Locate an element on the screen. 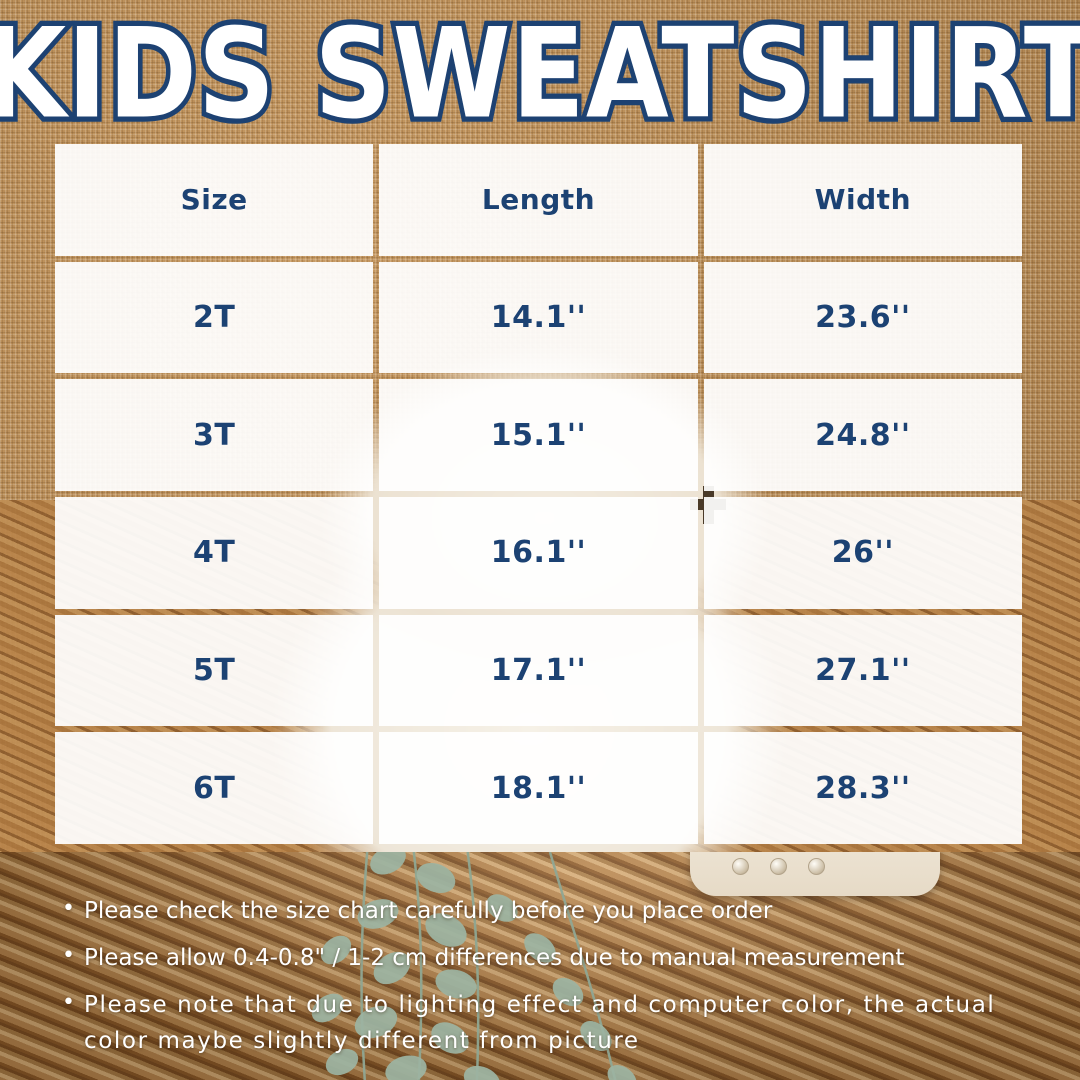 The height and width of the screenshot is (1080, 1080). cell-size-3t: 3T is located at coordinates (214, 435).